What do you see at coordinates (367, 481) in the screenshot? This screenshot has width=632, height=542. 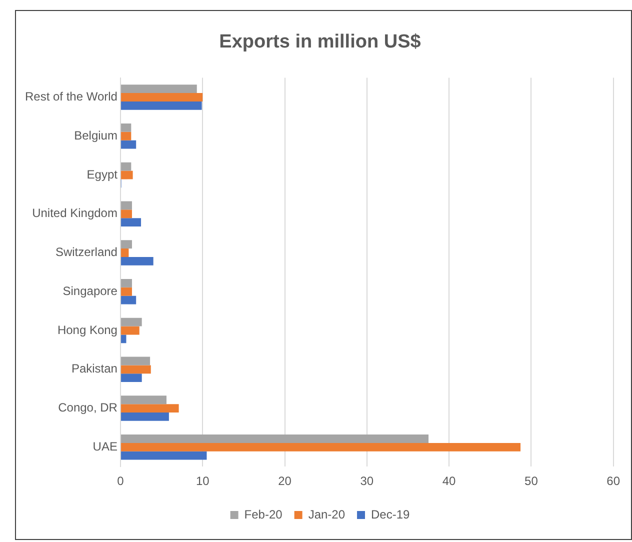 I see `x-tick-label: 30` at bounding box center [367, 481].